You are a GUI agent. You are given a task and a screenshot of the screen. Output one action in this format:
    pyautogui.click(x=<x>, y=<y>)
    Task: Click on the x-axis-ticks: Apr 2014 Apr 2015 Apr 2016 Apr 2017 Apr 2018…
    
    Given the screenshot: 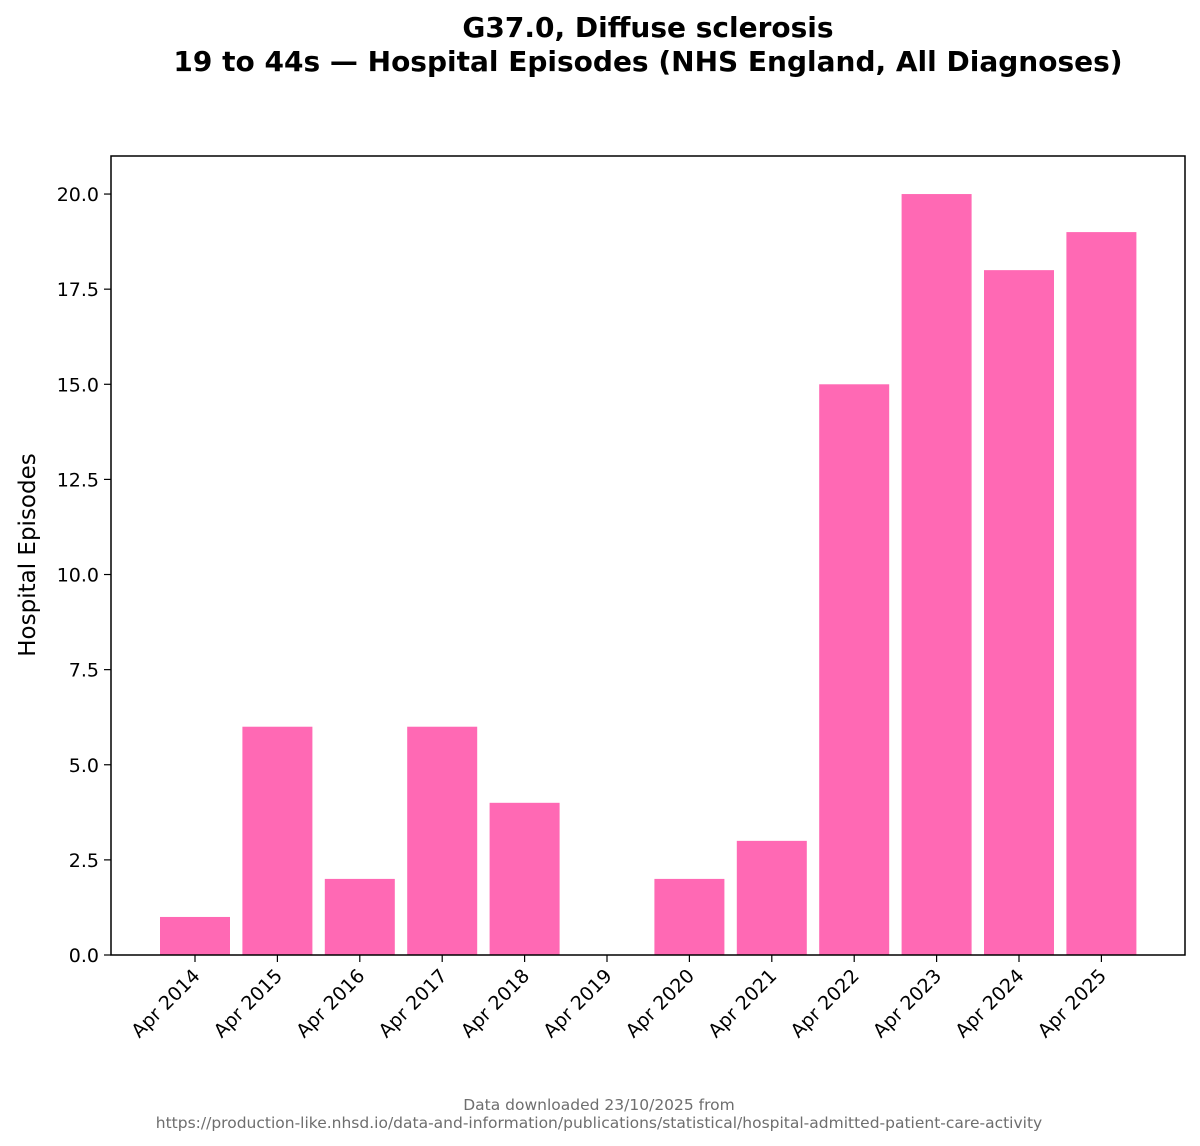 What is the action you would take?
    pyautogui.click(x=619, y=998)
    